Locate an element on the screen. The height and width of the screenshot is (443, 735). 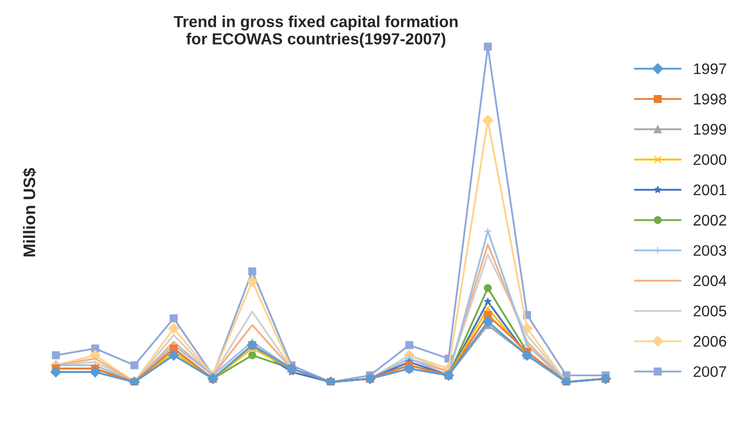
legend-label: 2005 is located at coordinates (710, 311).